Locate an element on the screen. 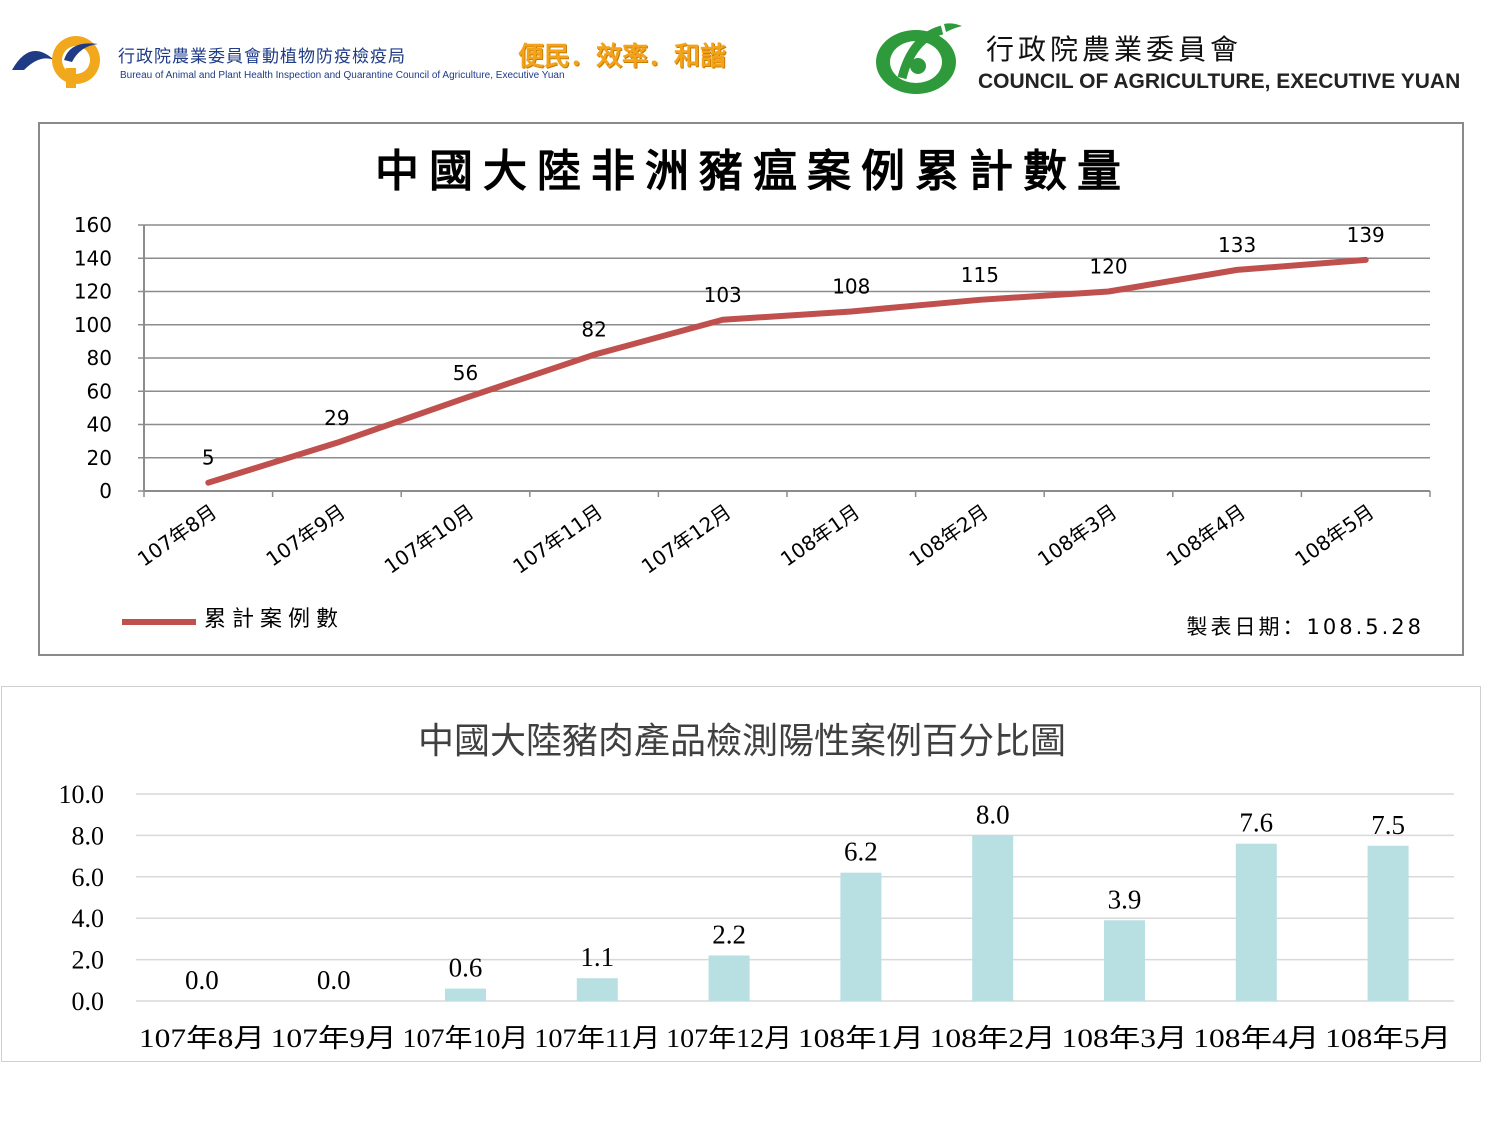 The image size is (1500, 1125). data-label: 82 is located at coordinates (593, 330).